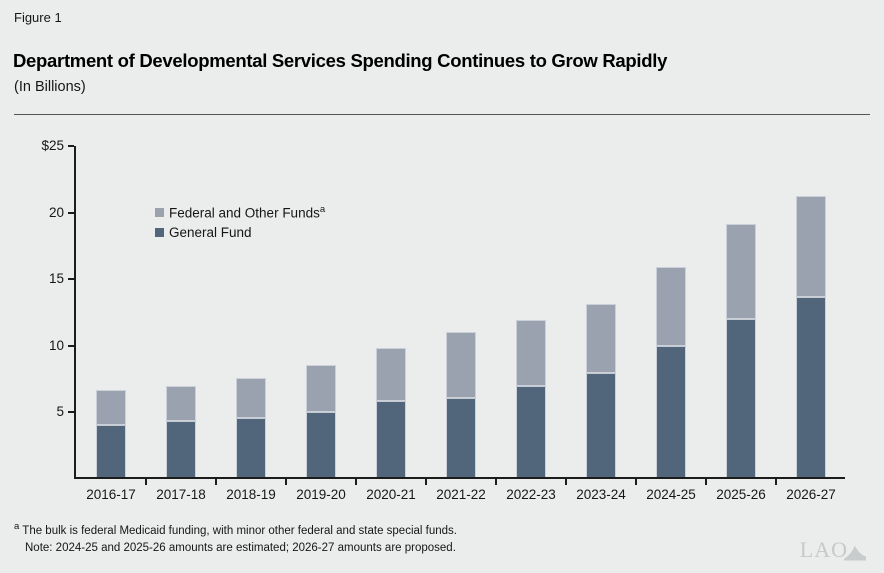  What do you see at coordinates (671, 494) in the screenshot?
I see `x-axis-label: 2024-25` at bounding box center [671, 494].